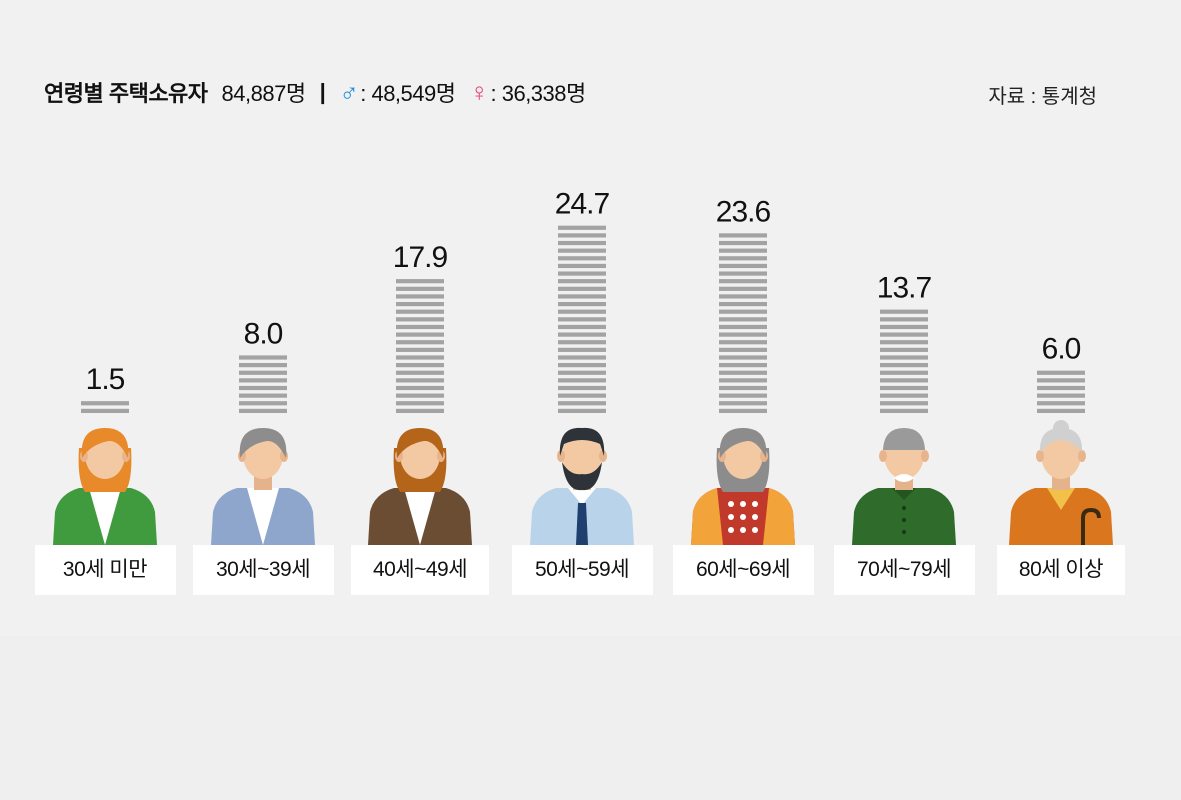  I want to click on elderly-woman-icon, so click(743, 486).